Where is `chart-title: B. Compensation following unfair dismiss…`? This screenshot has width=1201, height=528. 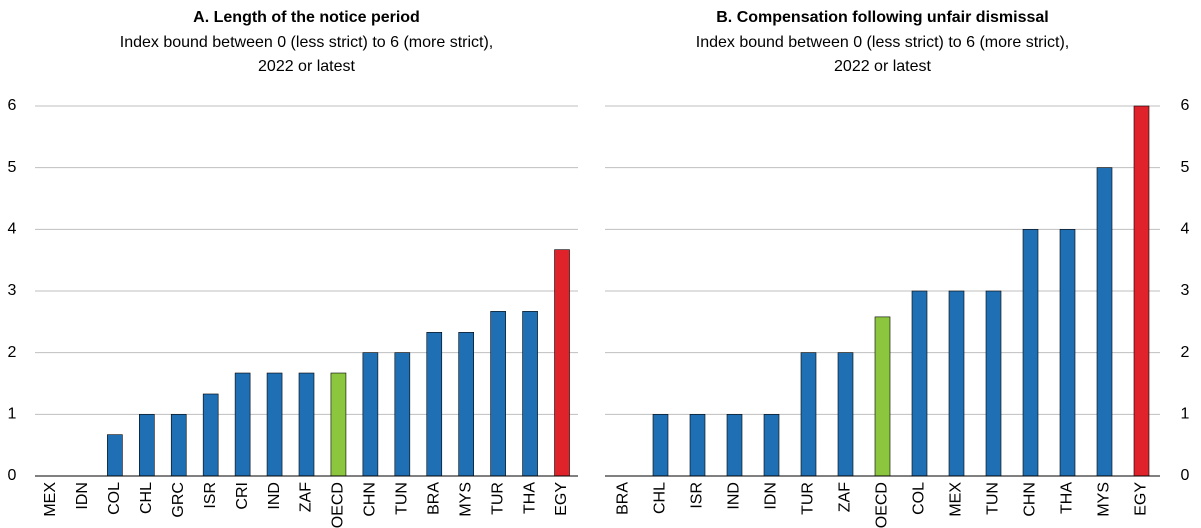 chart-title: B. Compensation following unfair dismiss… is located at coordinates (882, 17).